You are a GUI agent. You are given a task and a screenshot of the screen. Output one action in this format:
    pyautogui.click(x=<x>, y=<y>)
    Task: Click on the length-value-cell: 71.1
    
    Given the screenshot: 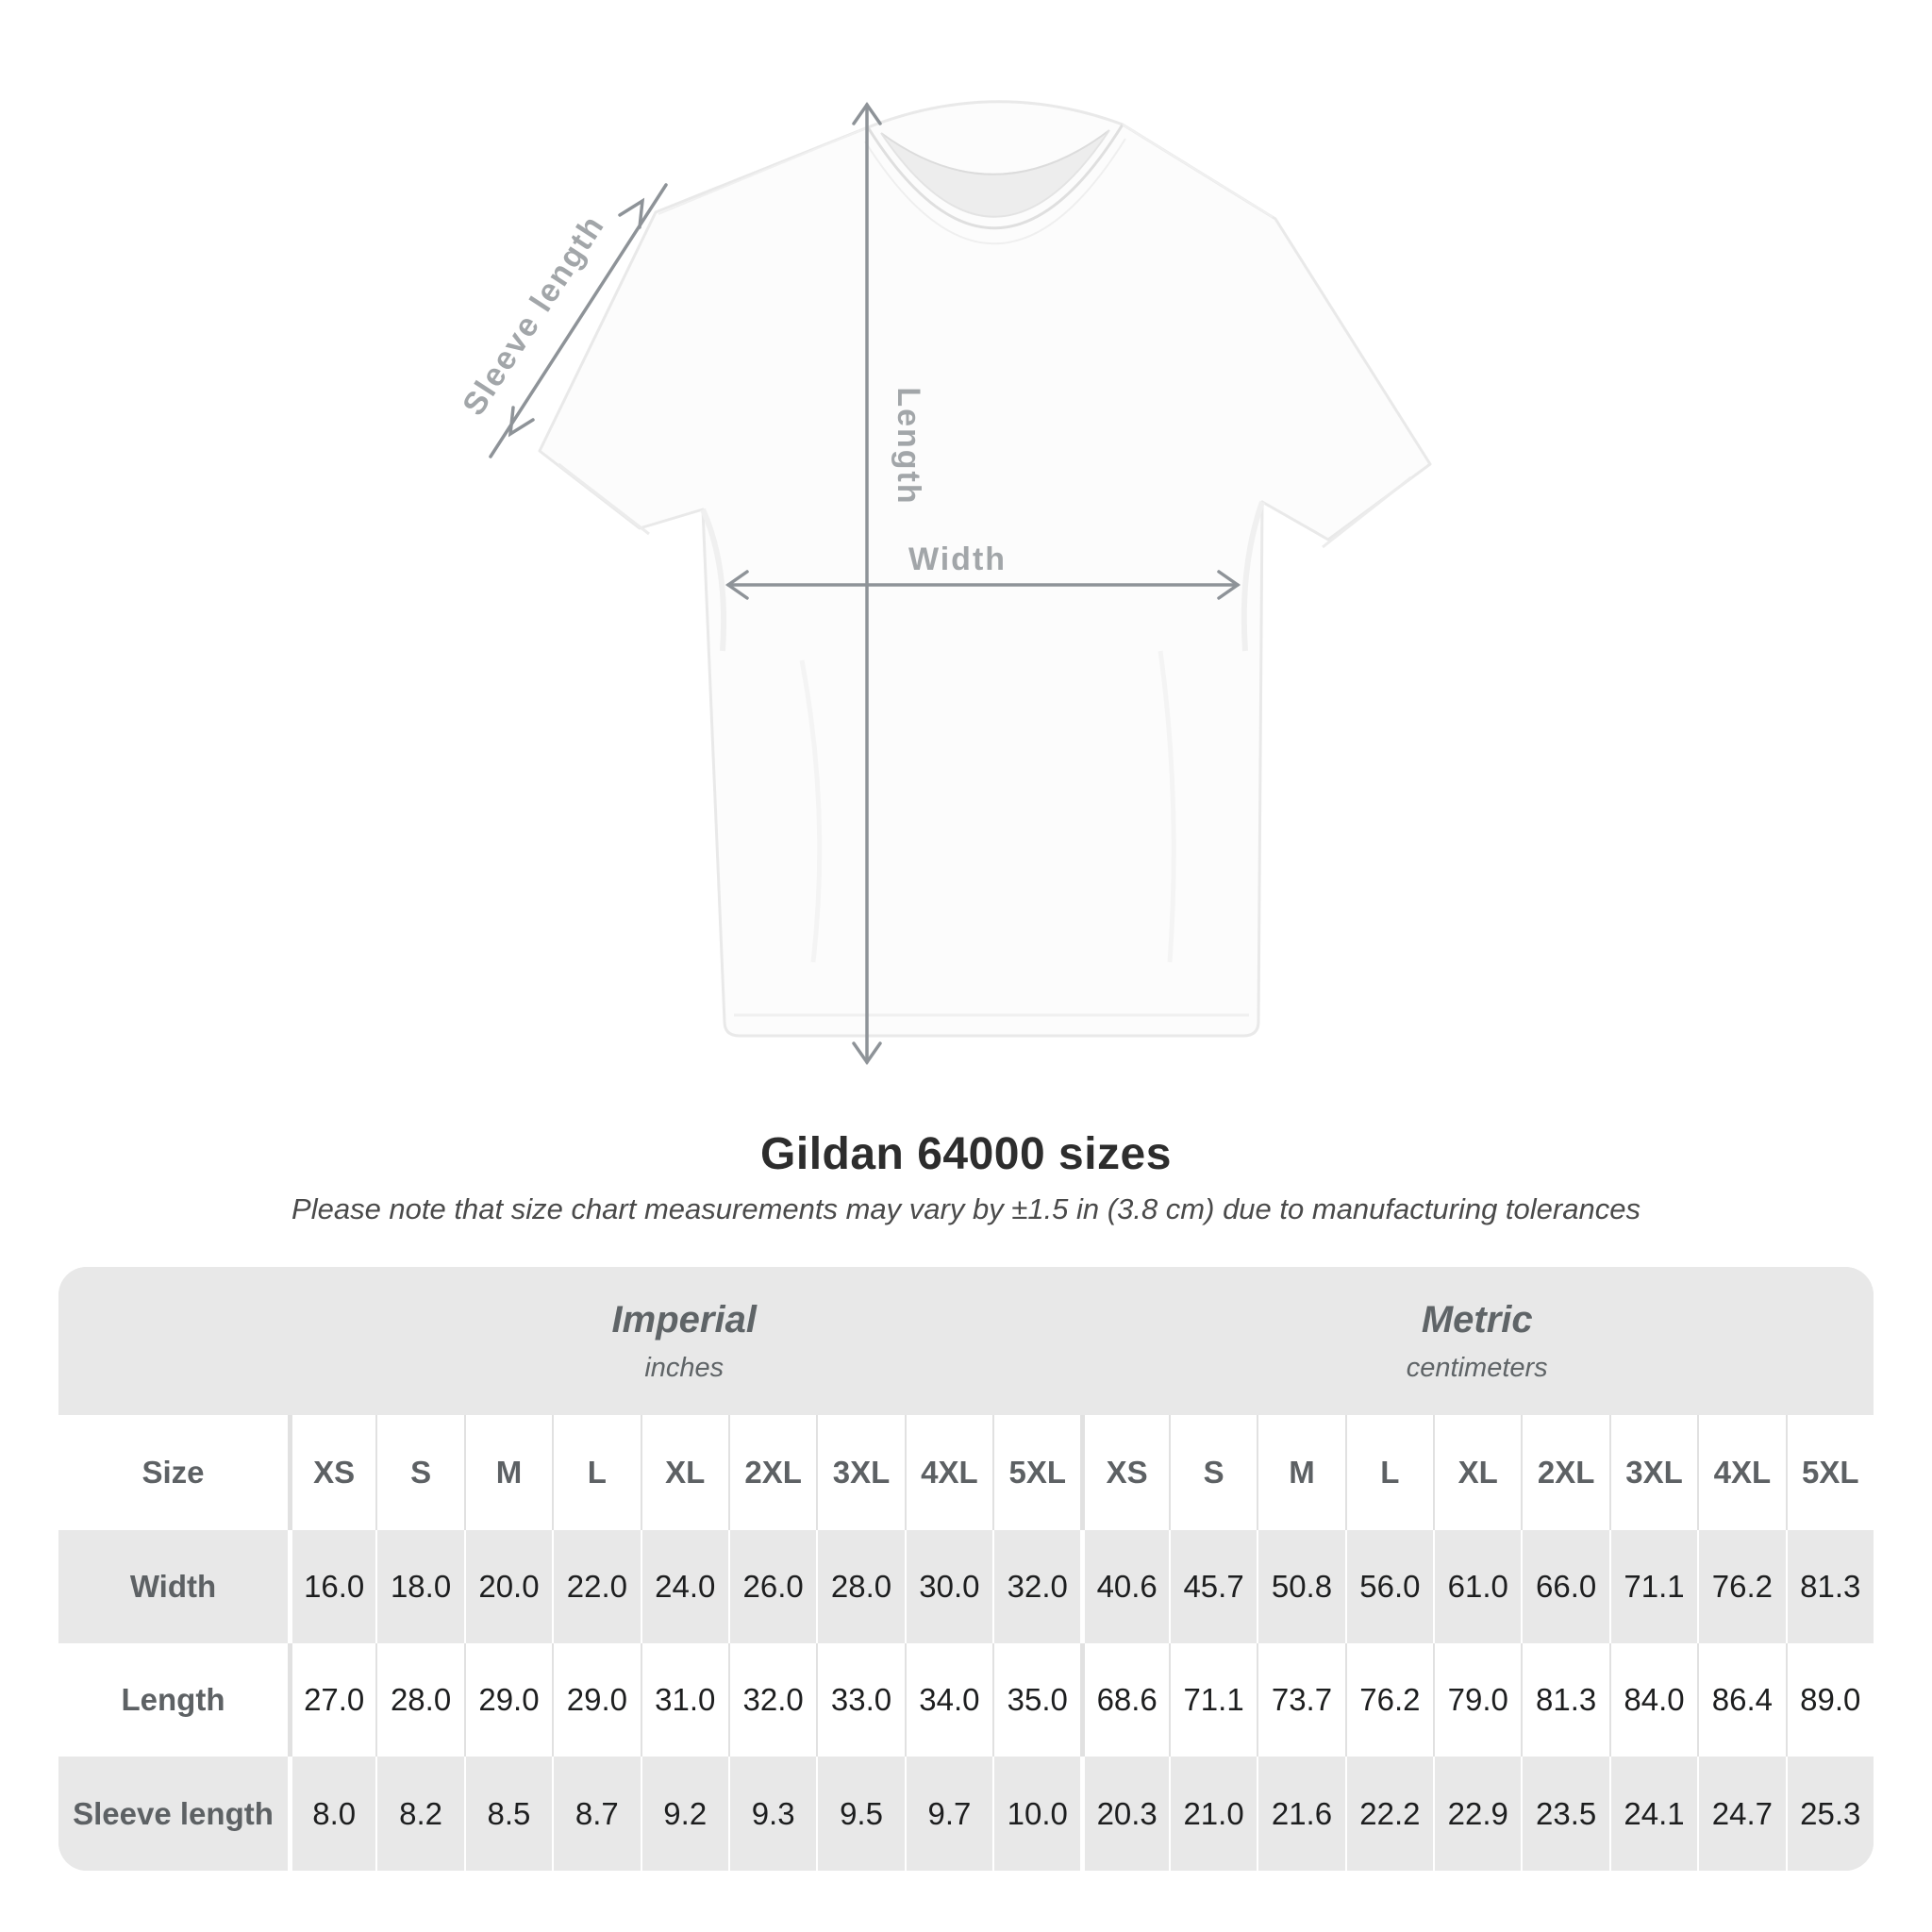 What is the action you would take?
    pyautogui.click(x=1212, y=1700)
    